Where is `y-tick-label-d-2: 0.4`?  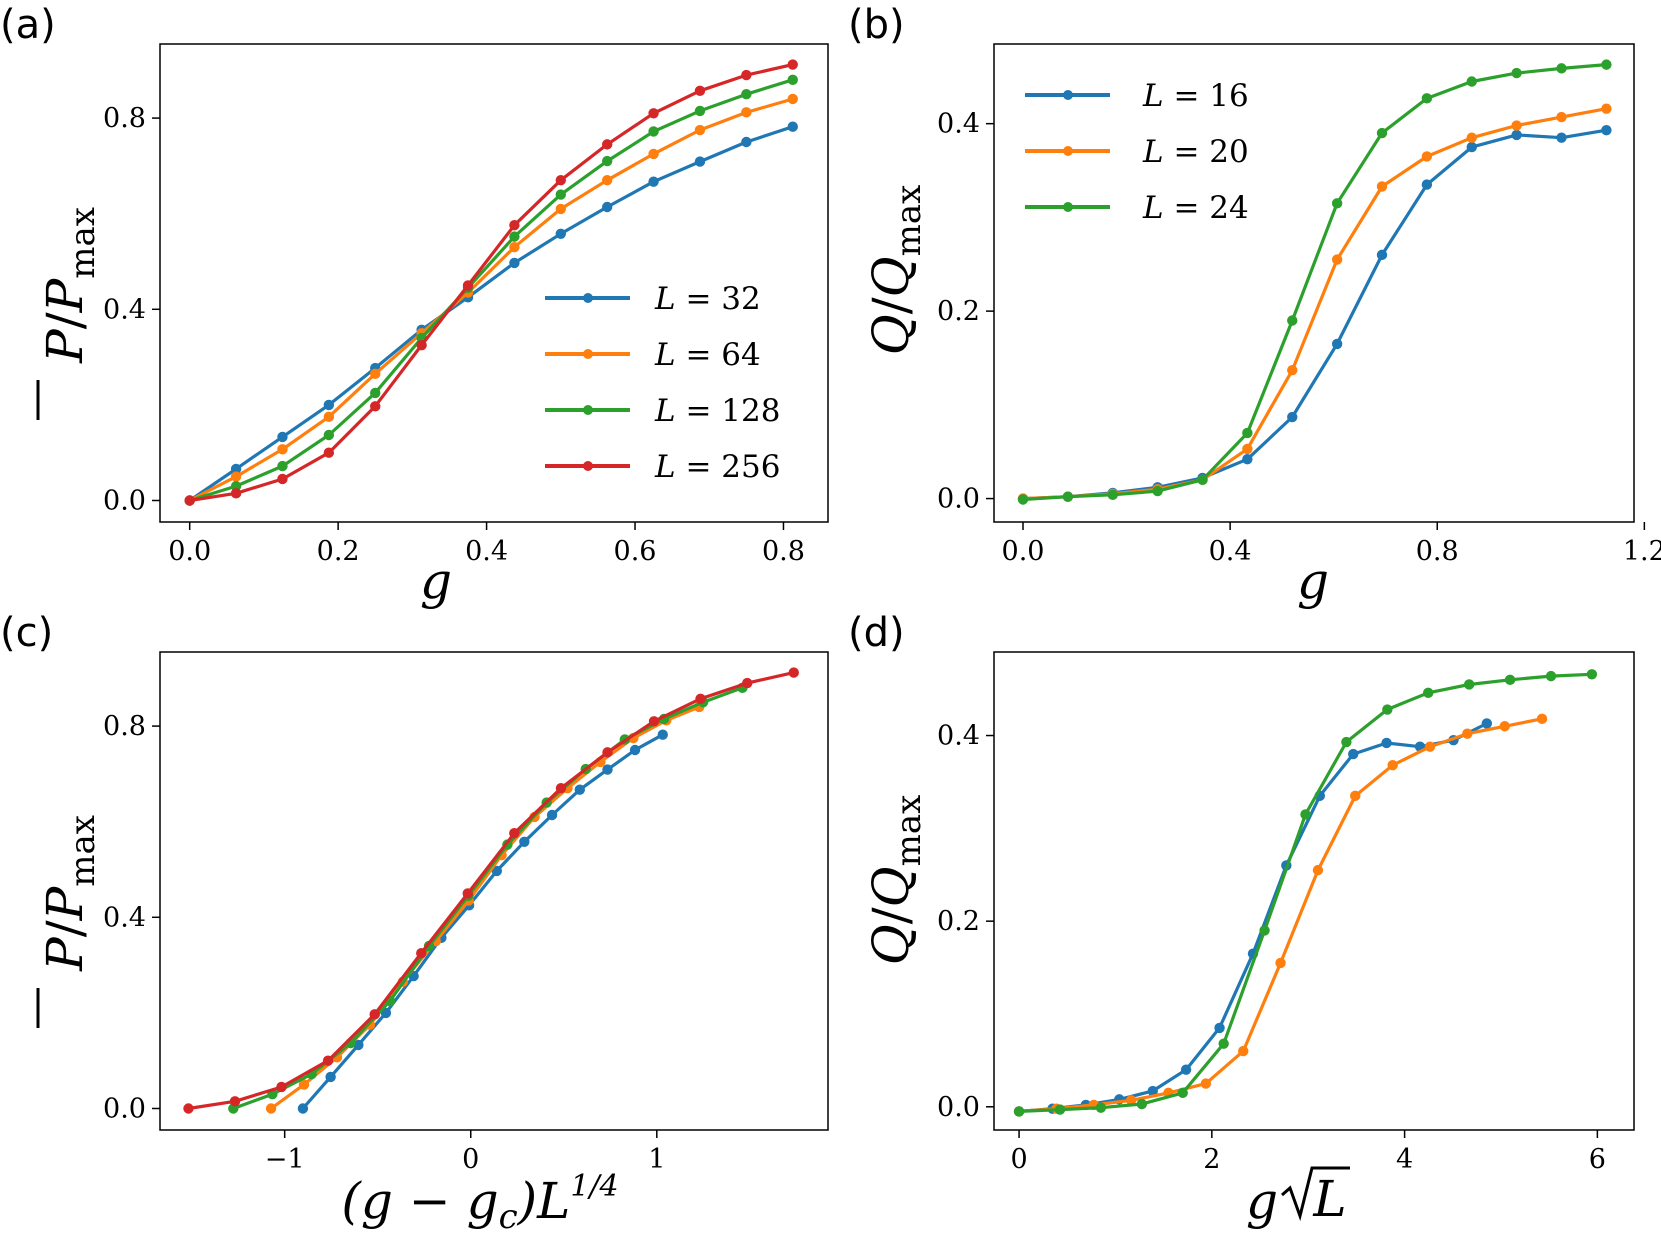 y-tick-label-d-2: 0.4 is located at coordinates (958, 736).